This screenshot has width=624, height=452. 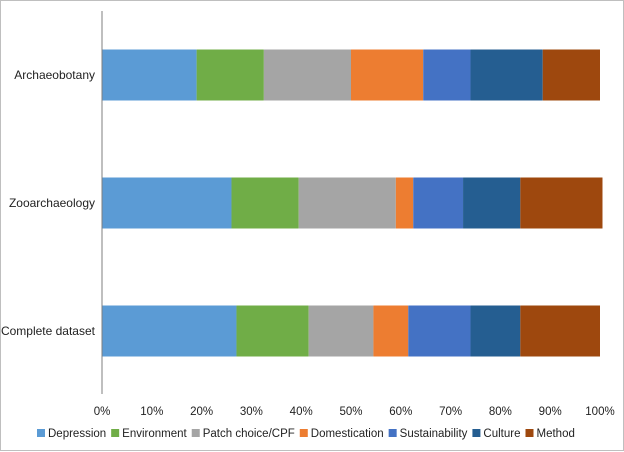 I want to click on bar-segment-complete-dataset-depression, so click(x=169, y=331).